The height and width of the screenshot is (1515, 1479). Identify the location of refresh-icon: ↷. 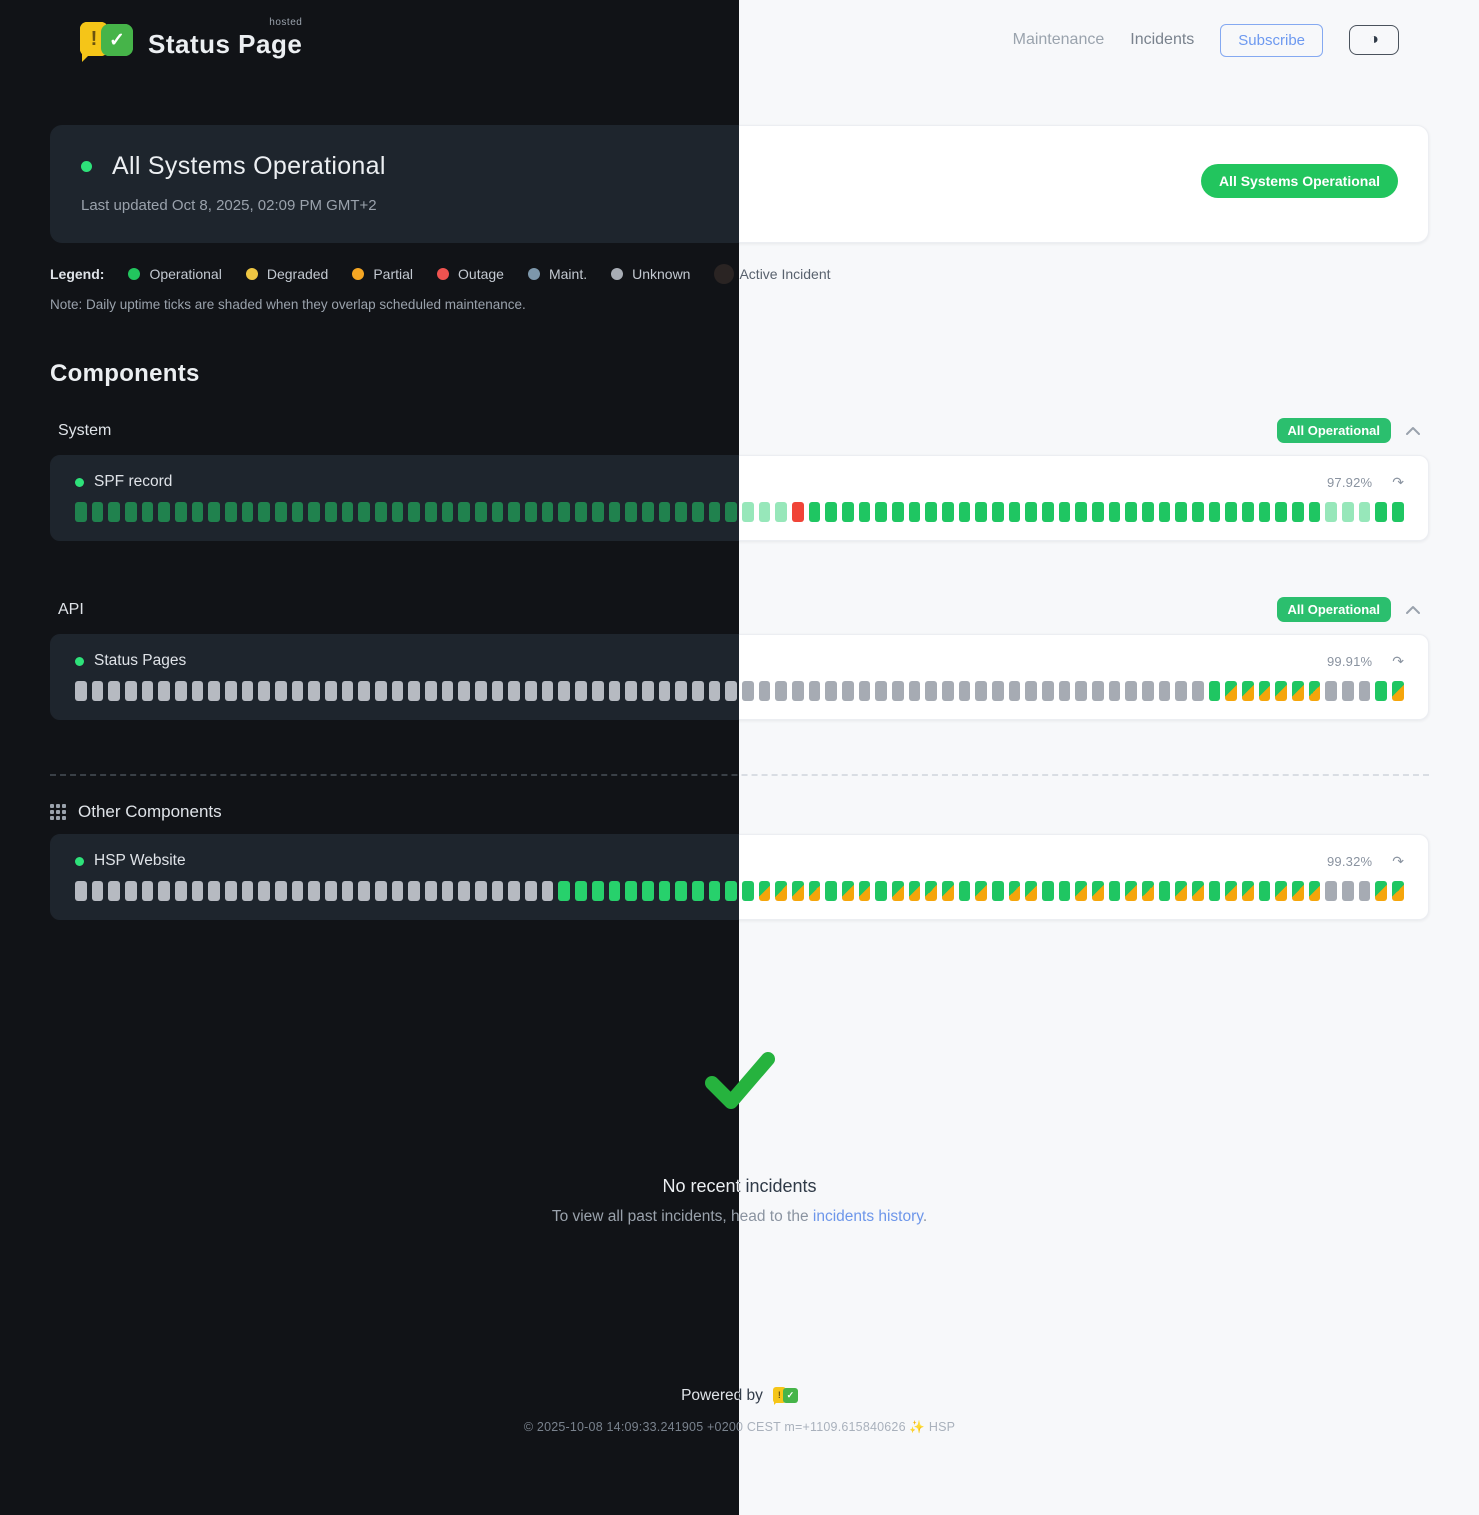
(1398, 481).